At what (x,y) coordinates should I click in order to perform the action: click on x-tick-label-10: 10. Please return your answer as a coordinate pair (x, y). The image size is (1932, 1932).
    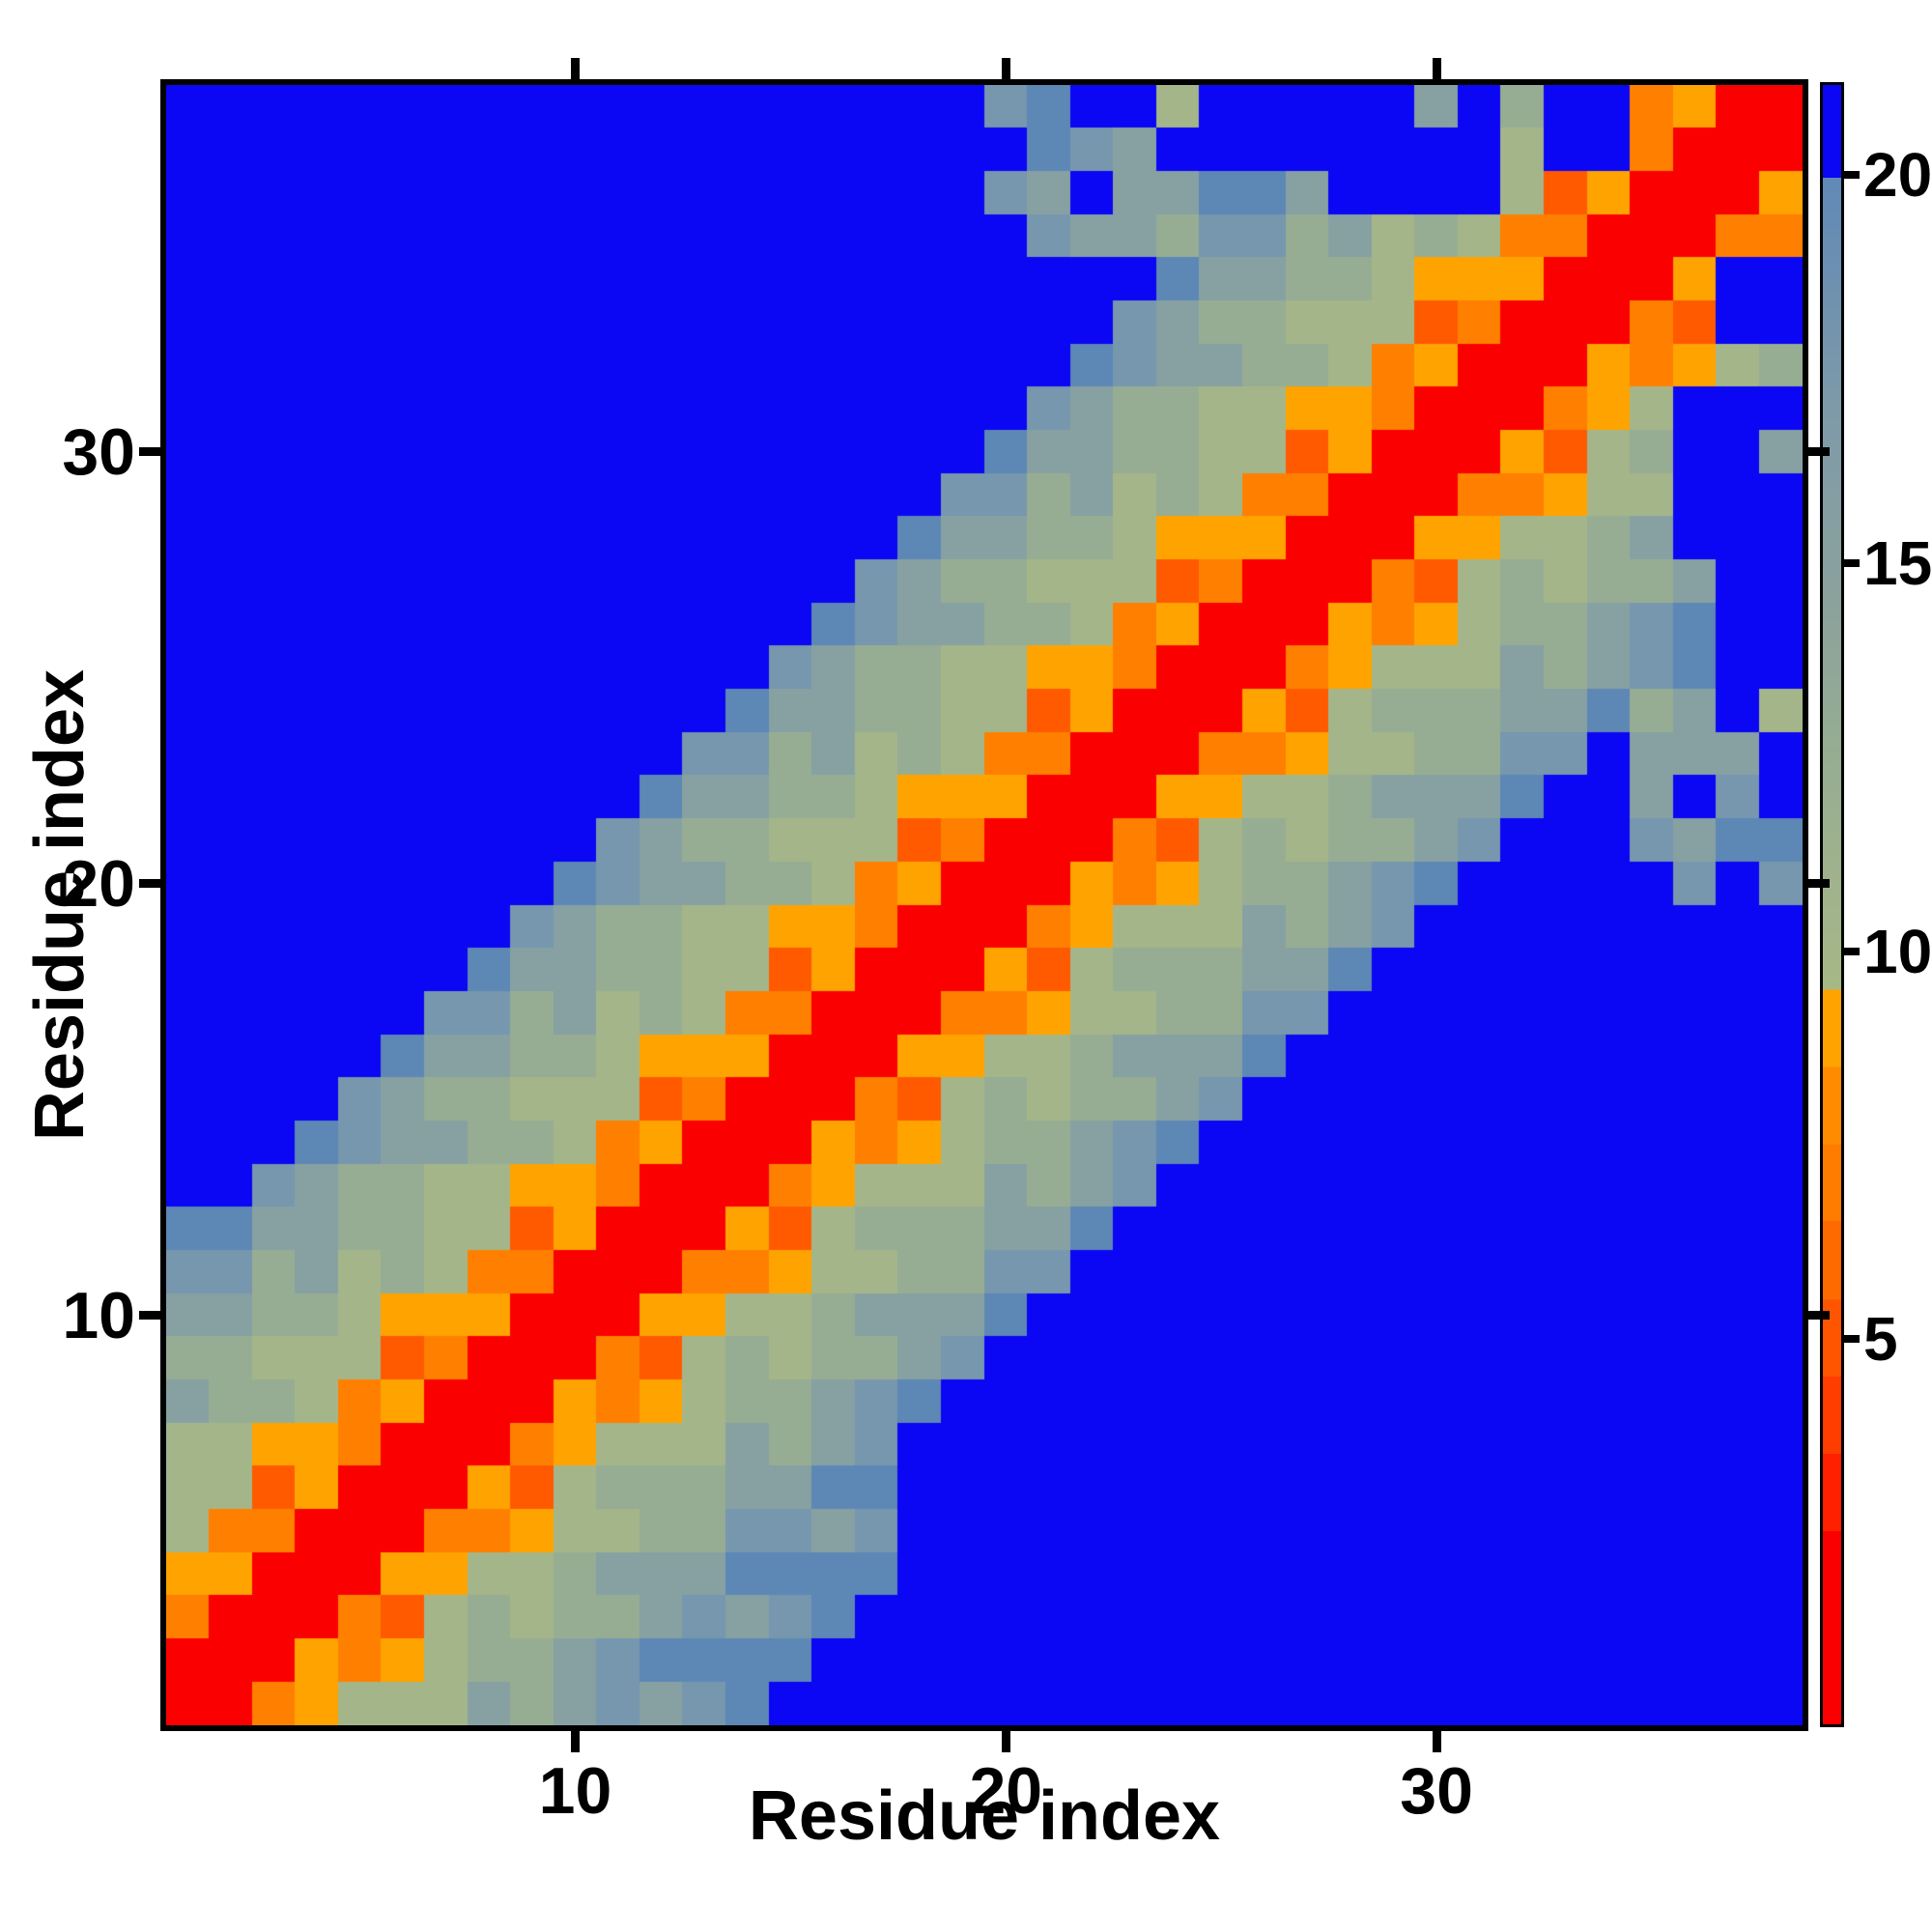
    Looking at the image, I should click on (575, 1791).